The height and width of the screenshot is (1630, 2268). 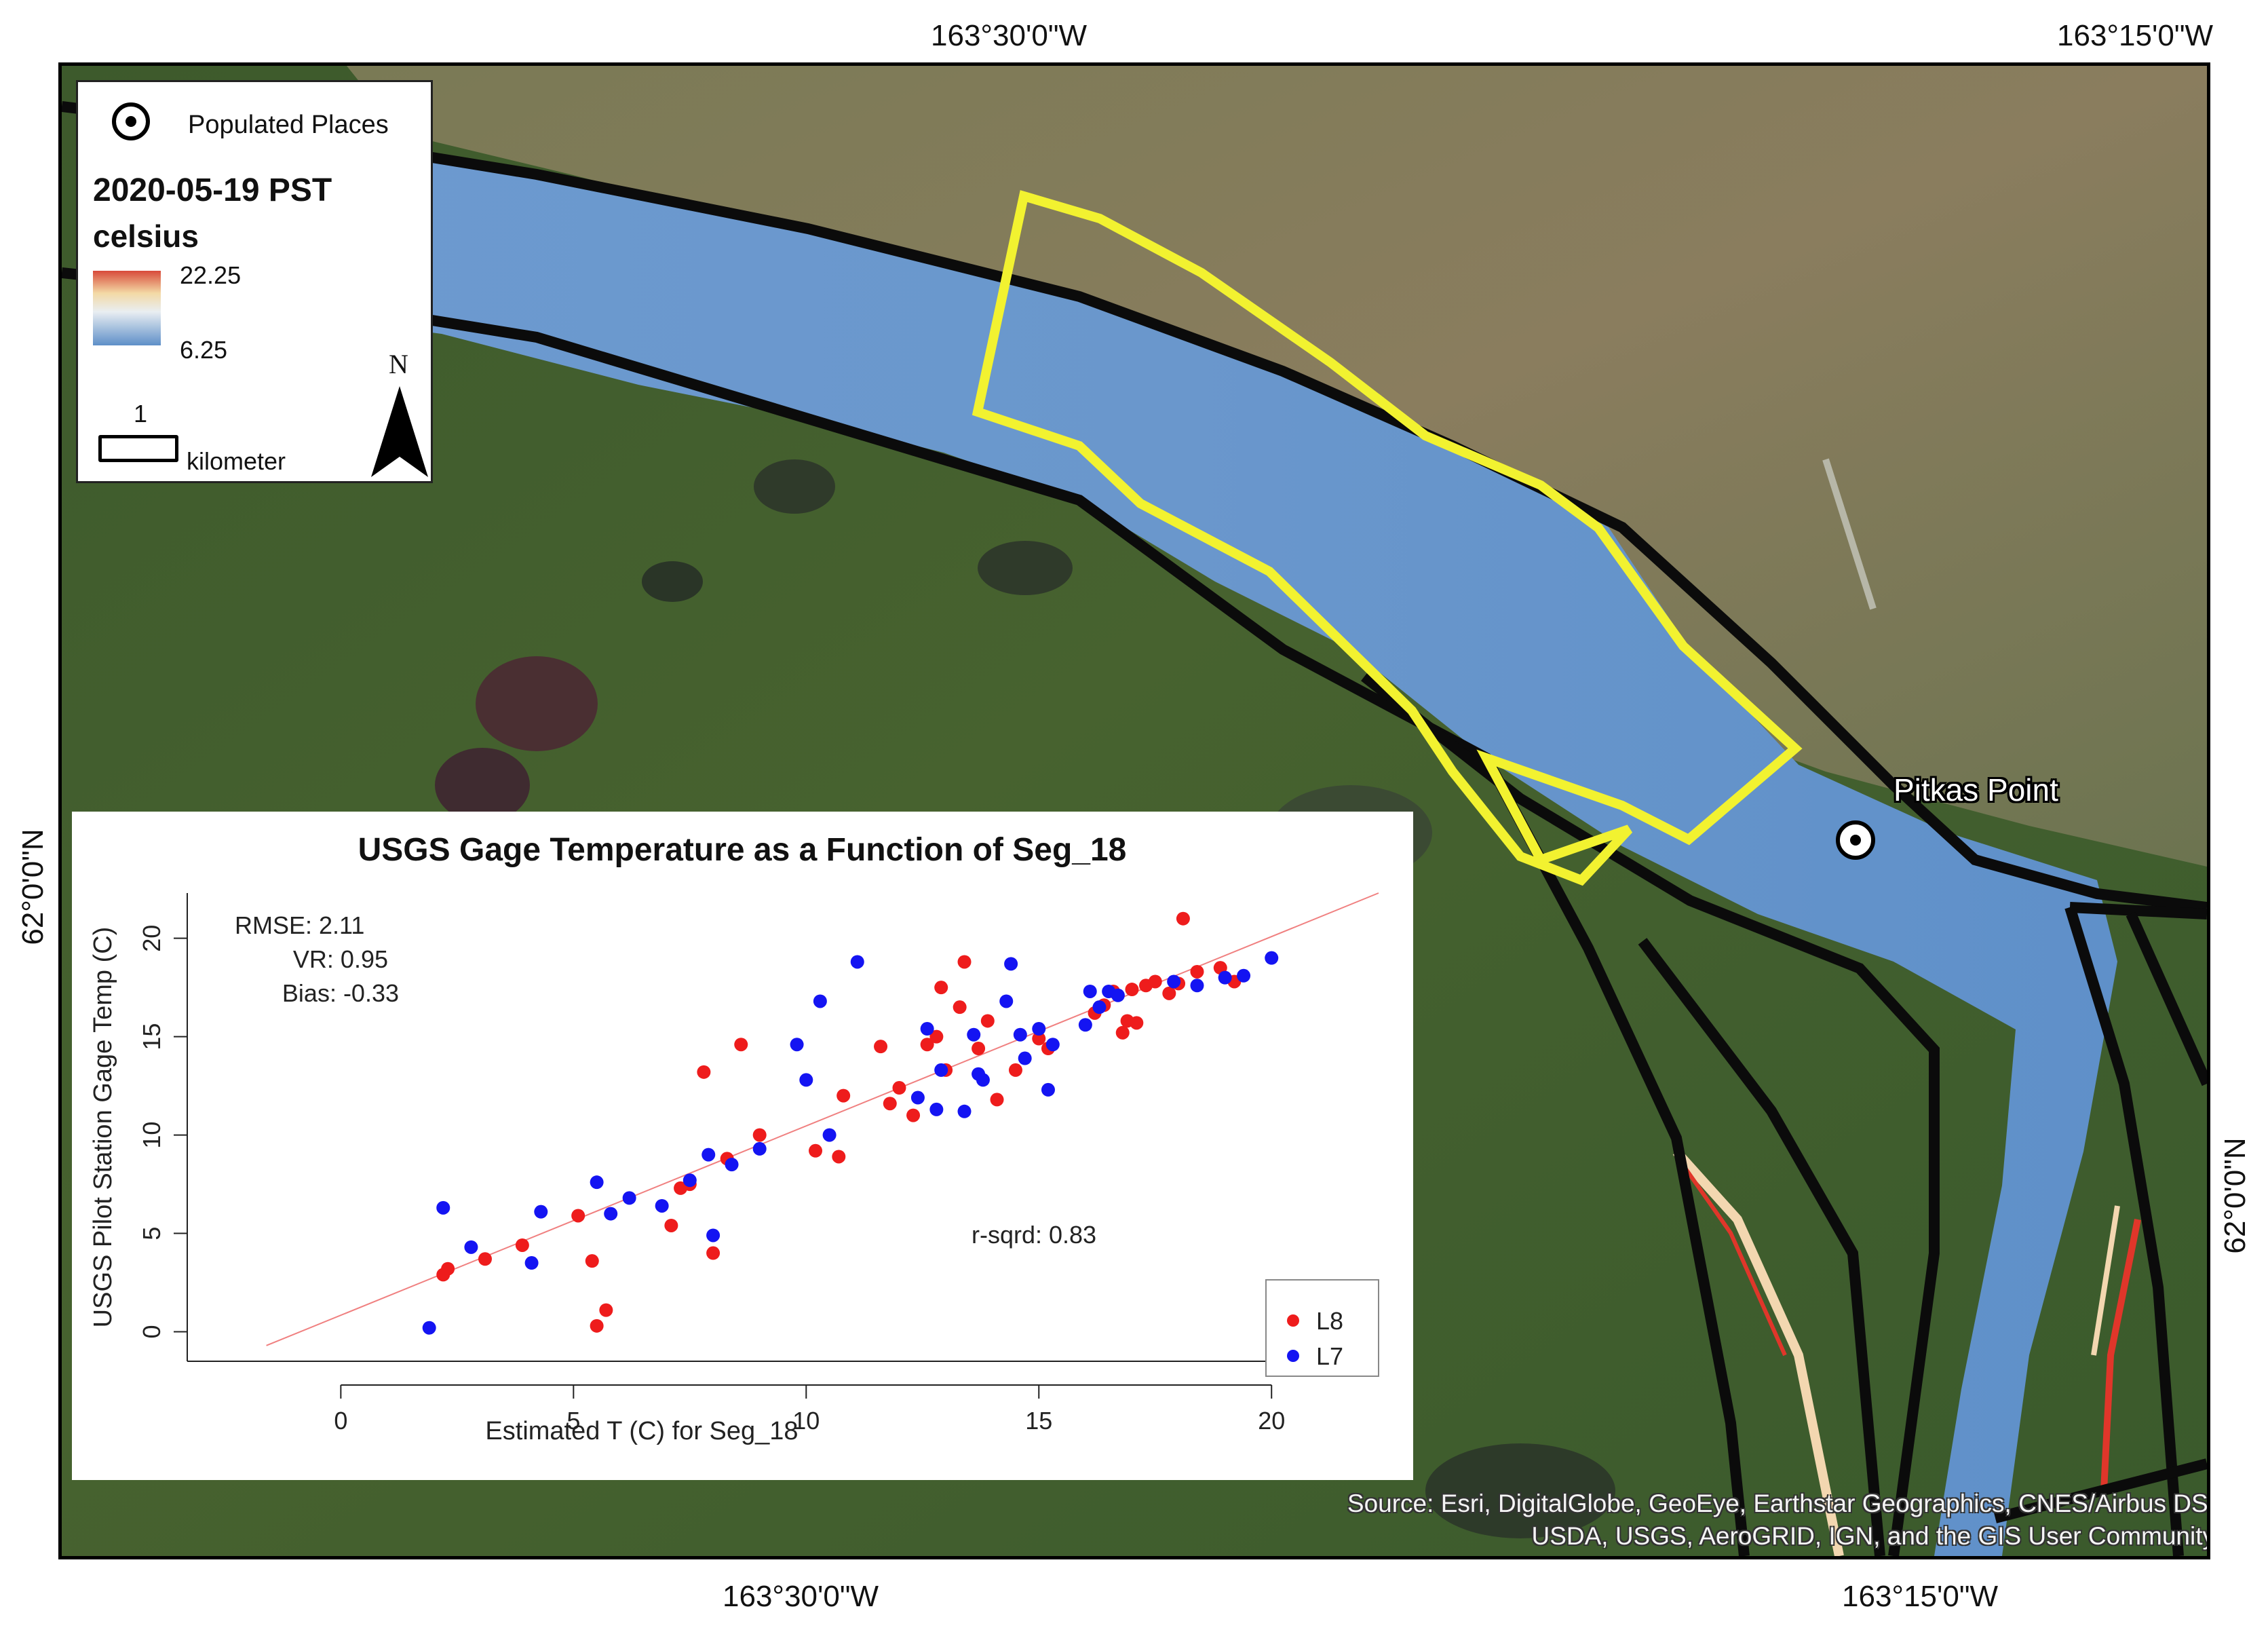 I want to click on place-label: Pitkas Point, so click(x=1976, y=790).